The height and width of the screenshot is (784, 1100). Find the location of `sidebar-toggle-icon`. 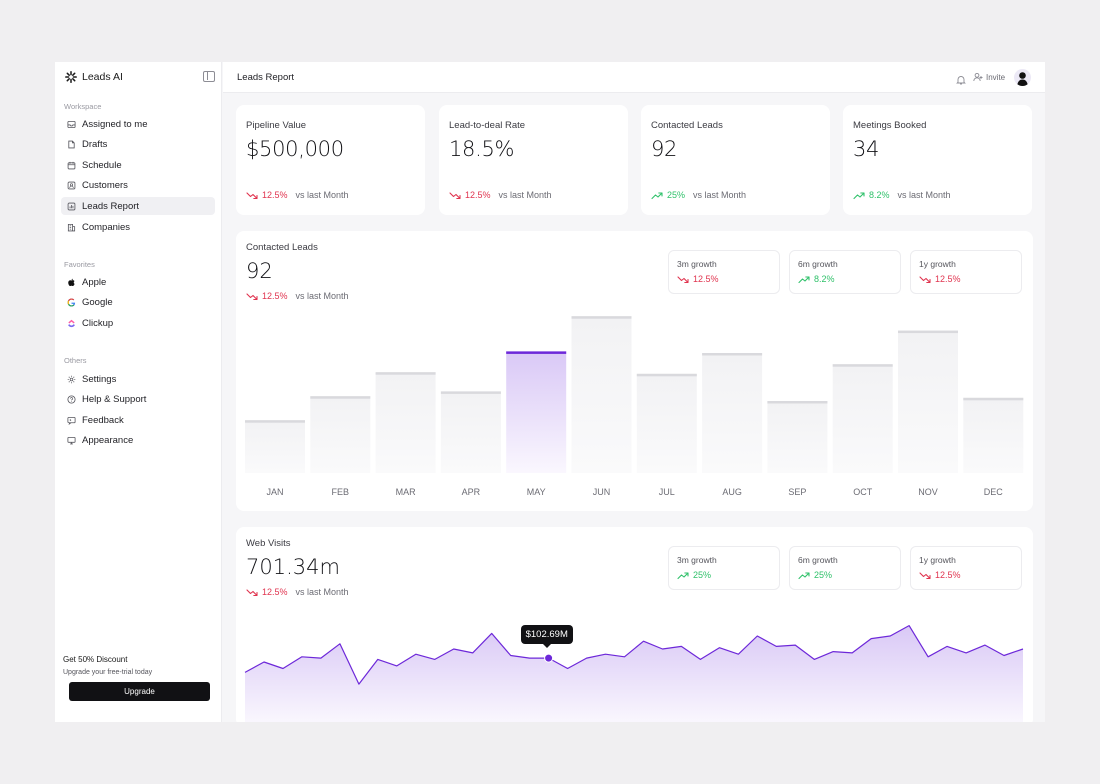

sidebar-toggle-icon is located at coordinates (209, 76).